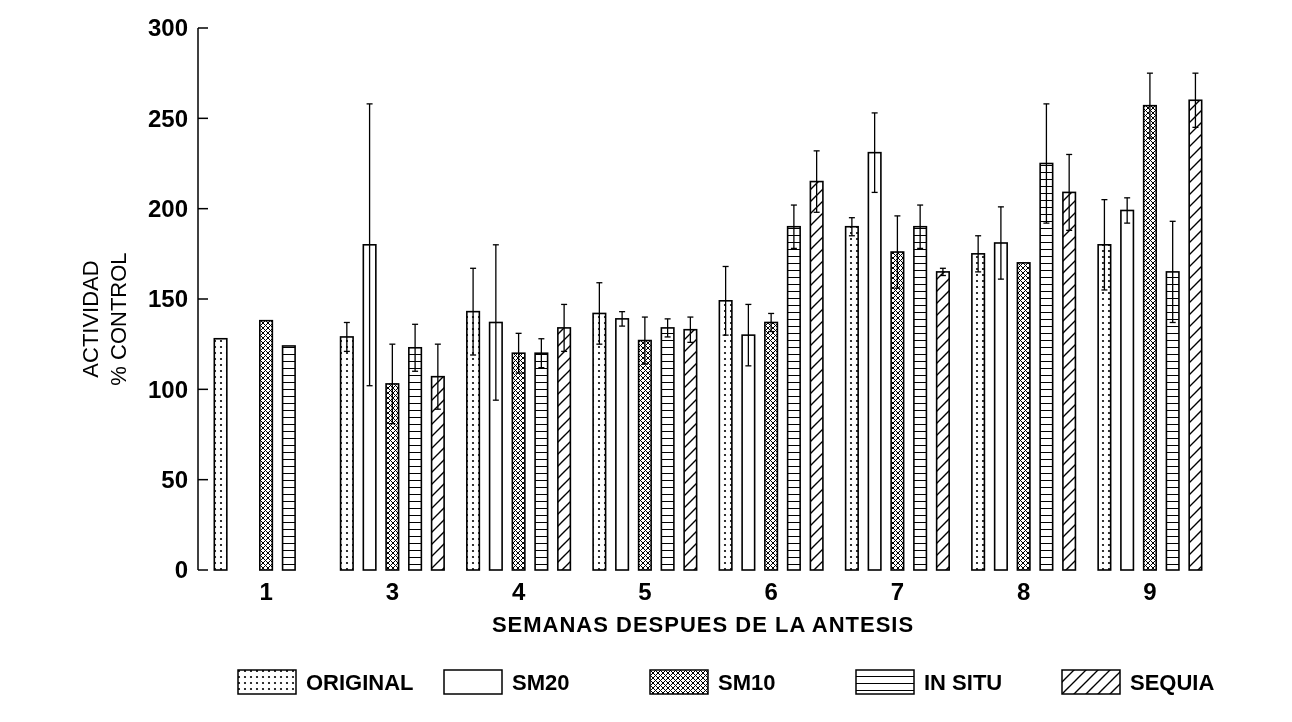 The height and width of the screenshot is (722, 1292). What do you see at coordinates (174, 480) in the screenshot?
I see `y-tick-label: 50` at bounding box center [174, 480].